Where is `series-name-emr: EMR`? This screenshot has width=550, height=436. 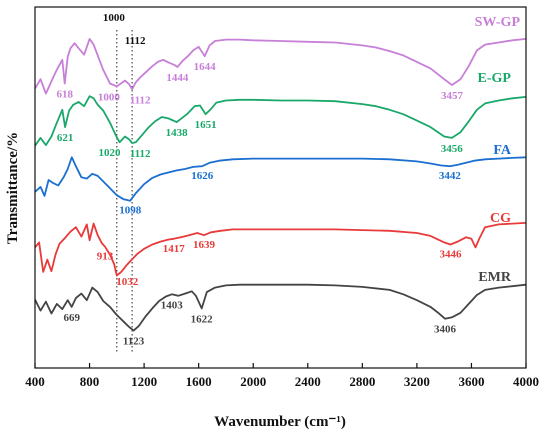
series-name-emr: EMR is located at coordinates (495, 277).